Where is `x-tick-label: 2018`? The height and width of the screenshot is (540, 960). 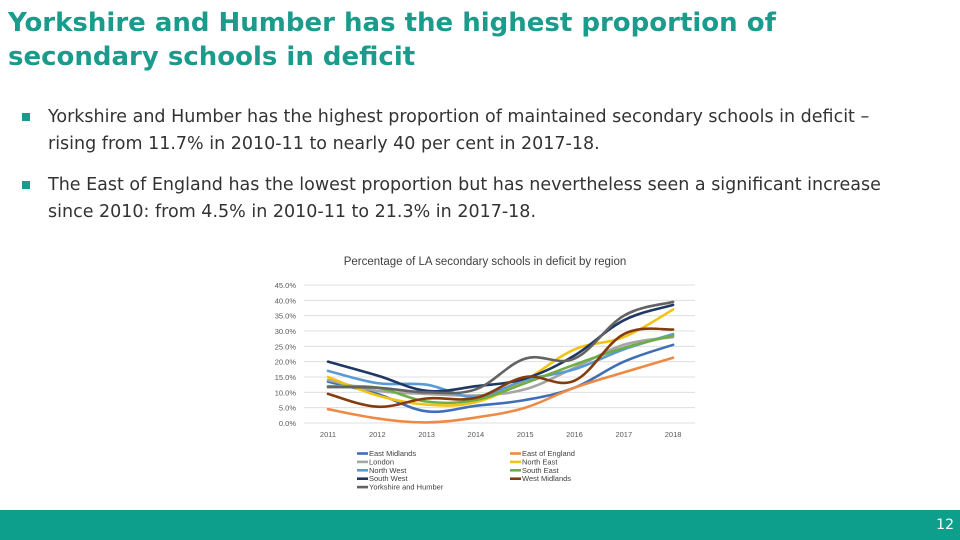
x-tick-label: 2018 is located at coordinates (673, 434).